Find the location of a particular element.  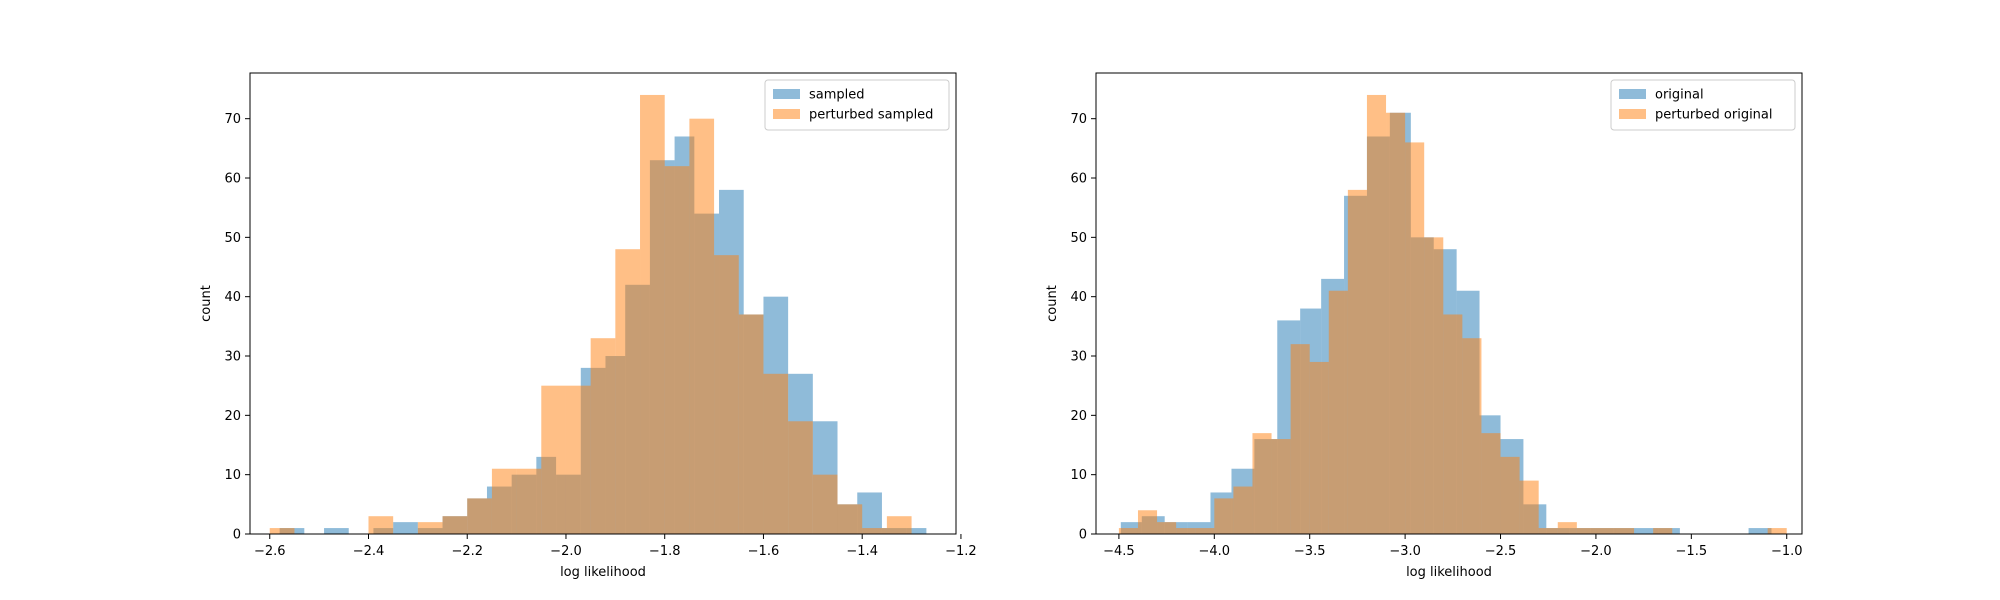

legend-label: perturbed sampled is located at coordinates (871, 115).